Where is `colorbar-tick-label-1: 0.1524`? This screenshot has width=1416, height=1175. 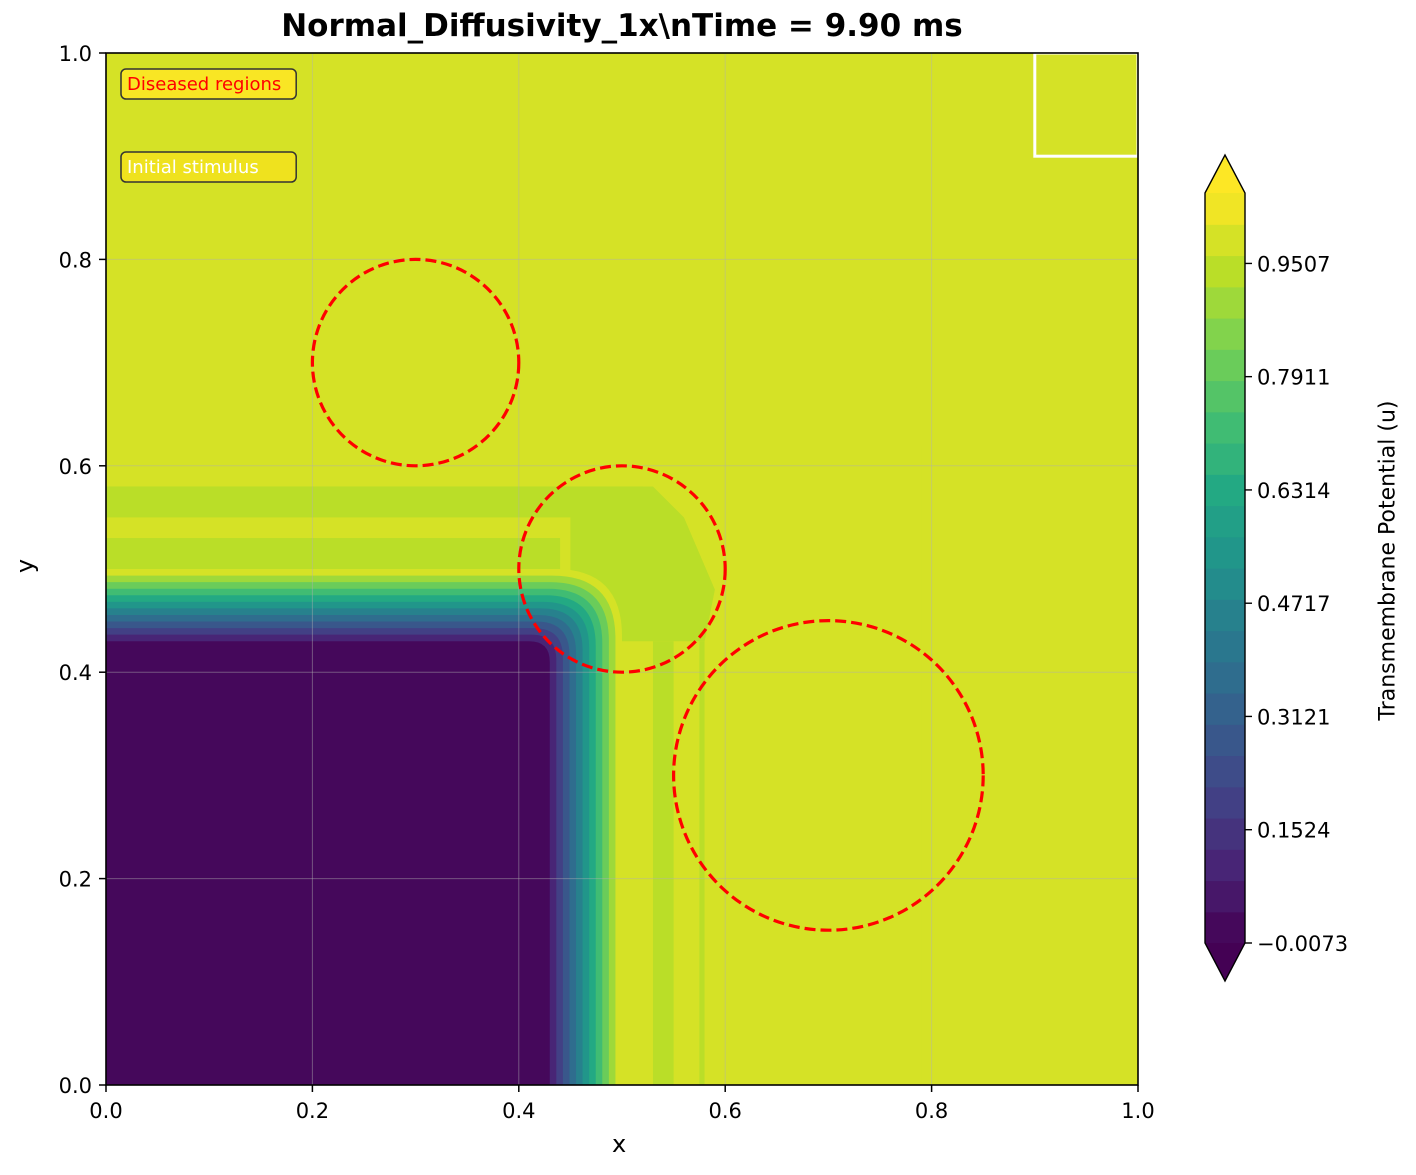 colorbar-tick-label-1: 0.1524 is located at coordinates (1293, 831).